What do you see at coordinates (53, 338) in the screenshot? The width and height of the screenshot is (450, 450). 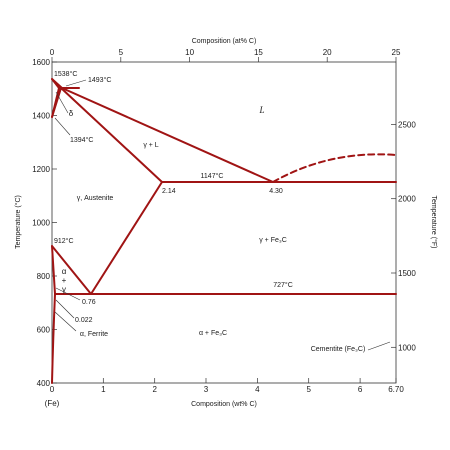 I see `ferrite-solvus-line` at bounding box center [53, 338].